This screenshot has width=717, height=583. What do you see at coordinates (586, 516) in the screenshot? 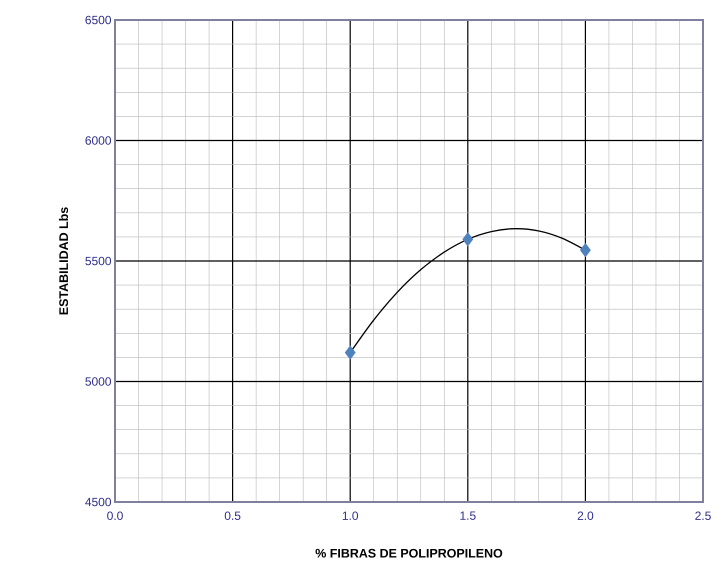
I see `x-tick-label: 2.0` at bounding box center [586, 516].